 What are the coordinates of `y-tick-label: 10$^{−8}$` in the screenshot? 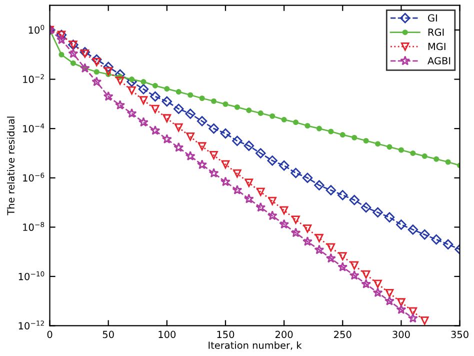 It's located at (33, 226).